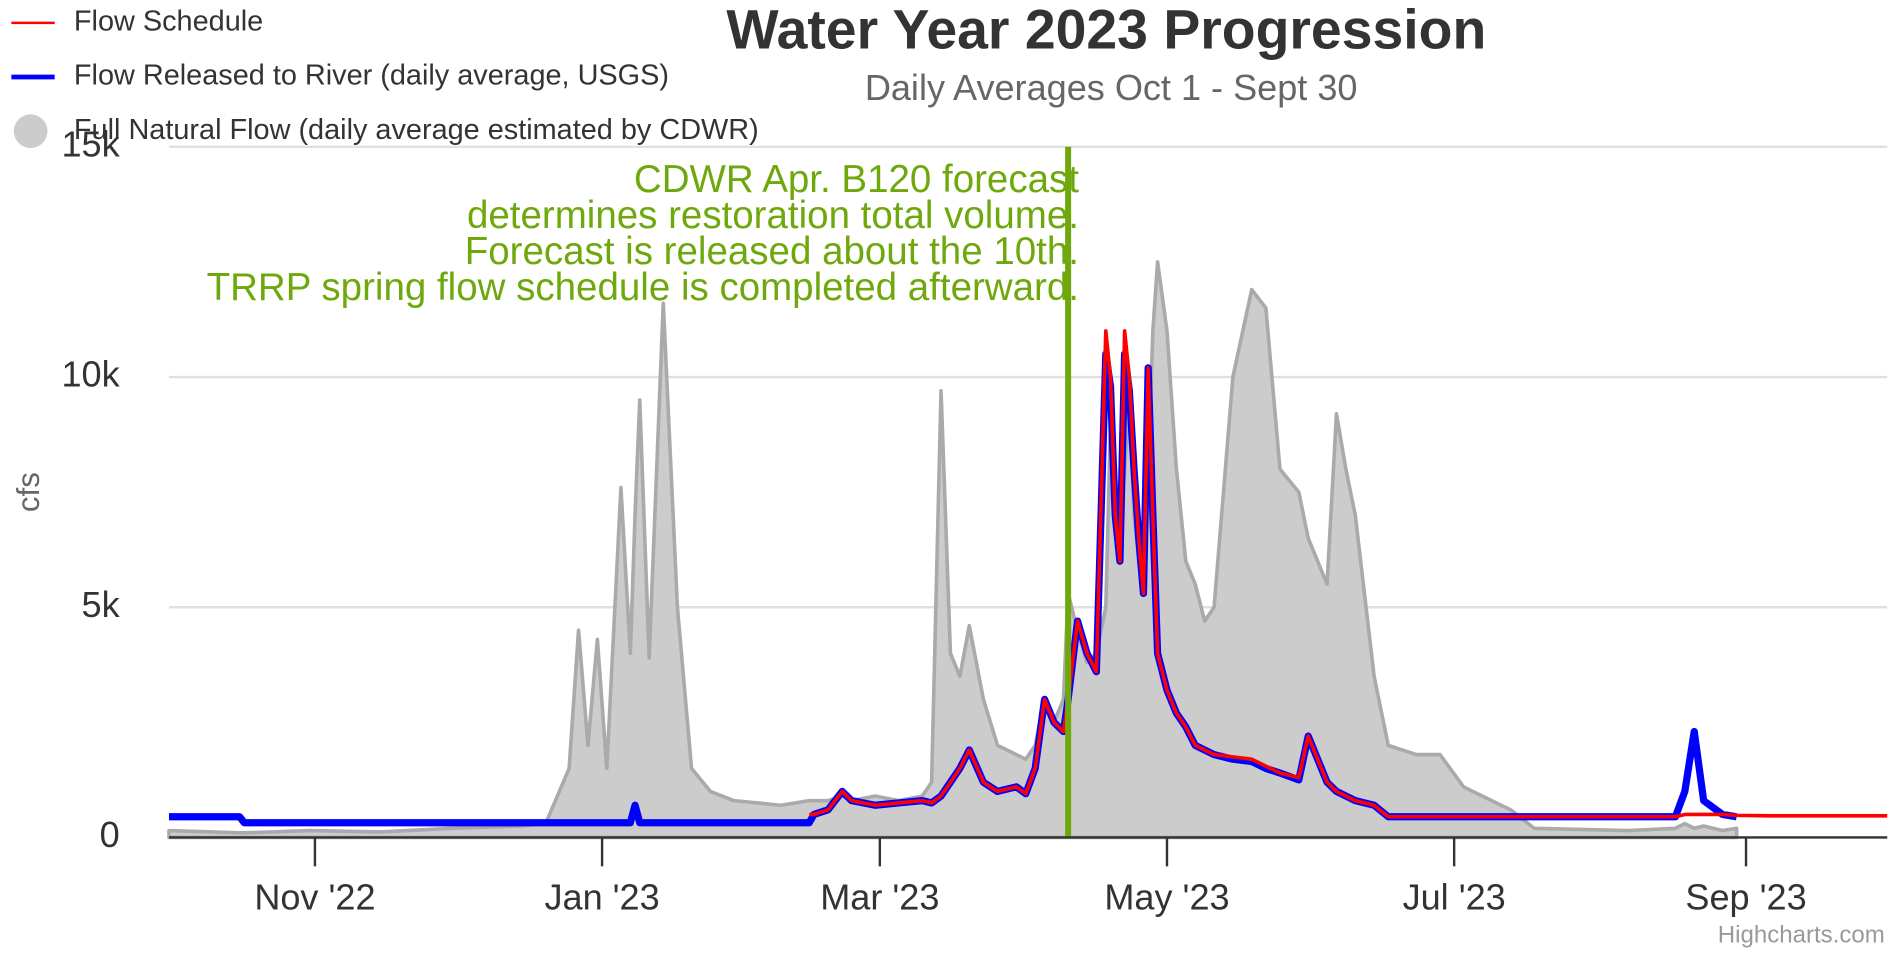 This screenshot has width=1895, height=959. What do you see at coordinates (773, 215) in the screenshot?
I see `plot-line-label: determines restoration total volume.` at bounding box center [773, 215].